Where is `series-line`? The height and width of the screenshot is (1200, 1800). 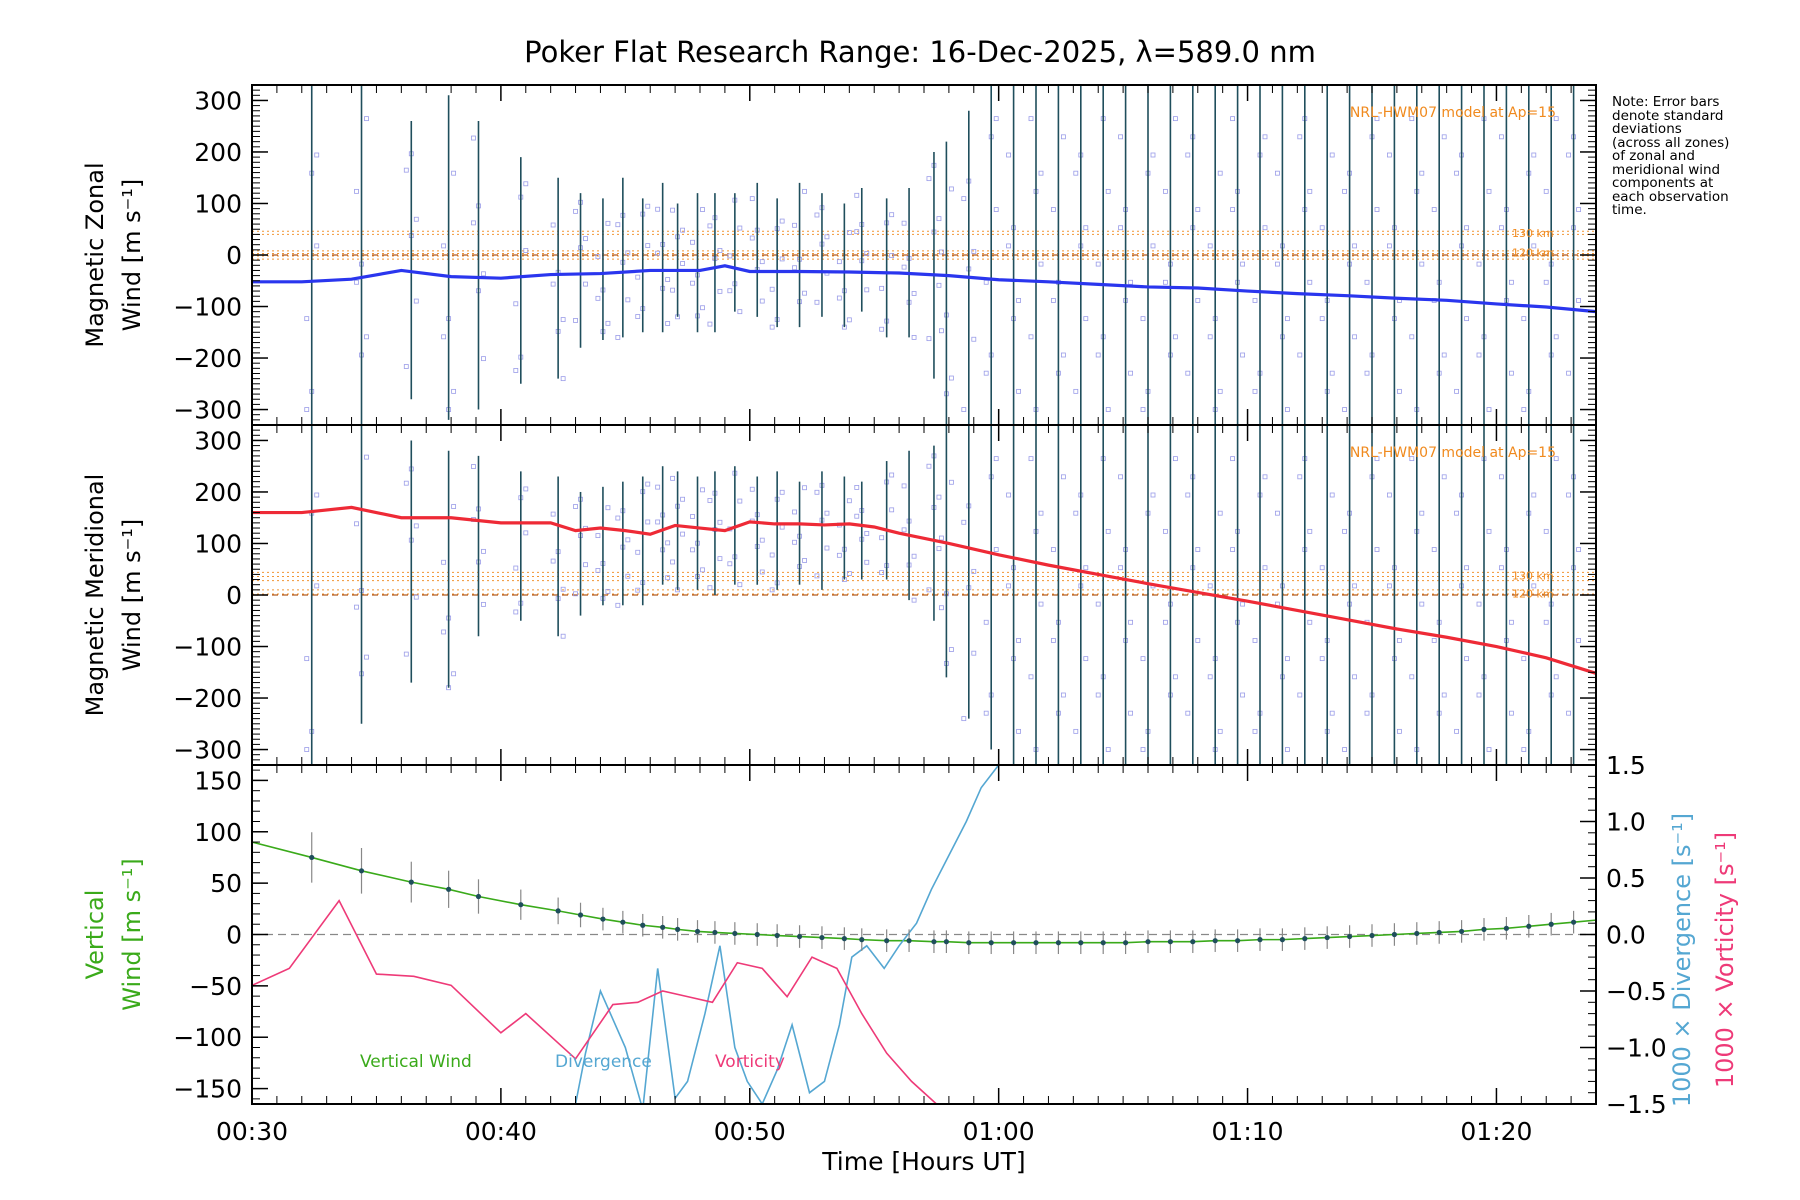
series-line is located at coordinates (924, 289).